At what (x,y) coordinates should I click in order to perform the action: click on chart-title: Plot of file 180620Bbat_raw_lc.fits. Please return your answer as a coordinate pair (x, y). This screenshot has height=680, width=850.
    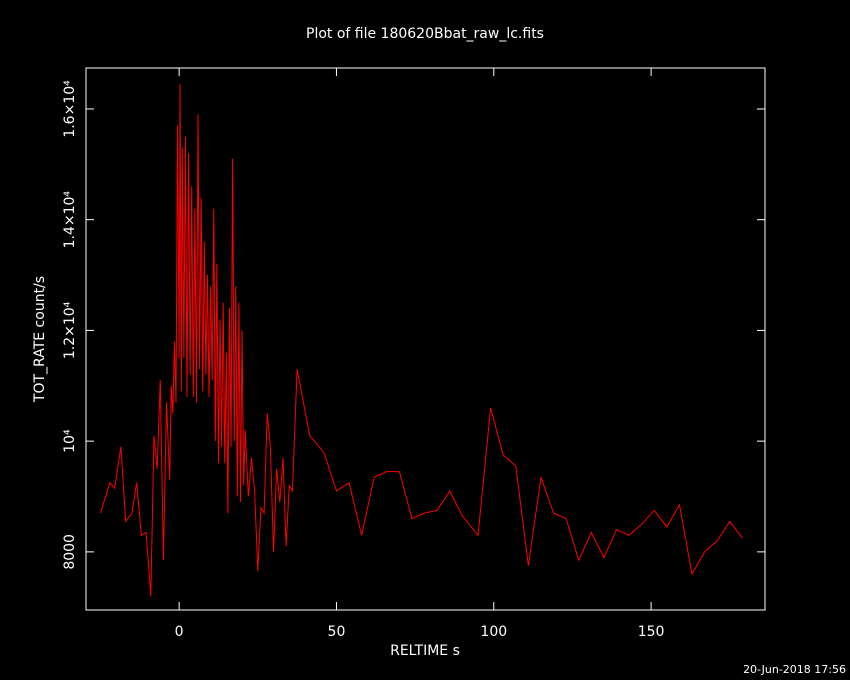
    Looking at the image, I should click on (425, 34).